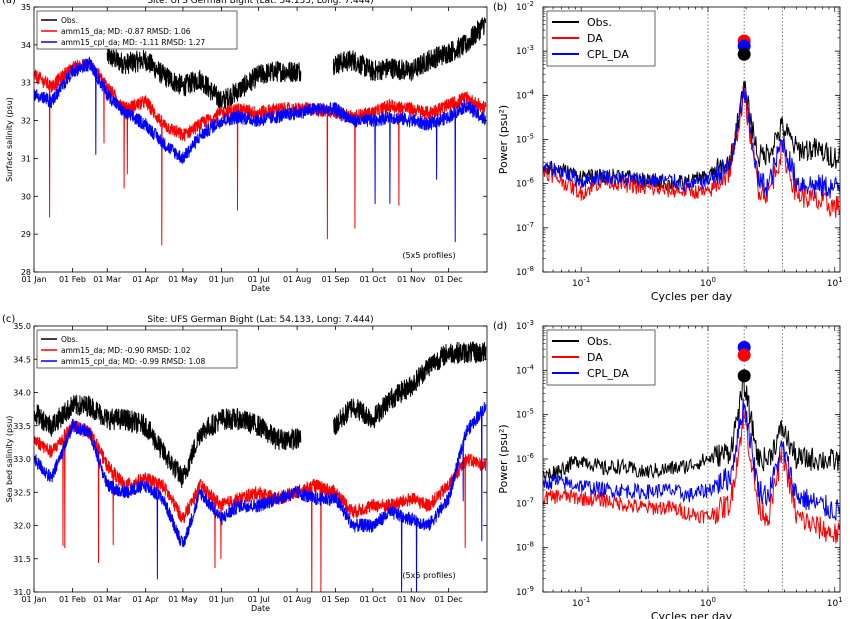 This screenshot has height=619, width=850. What do you see at coordinates (500, 7) in the screenshot?
I see `panel-label: (b)` at bounding box center [500, 7].